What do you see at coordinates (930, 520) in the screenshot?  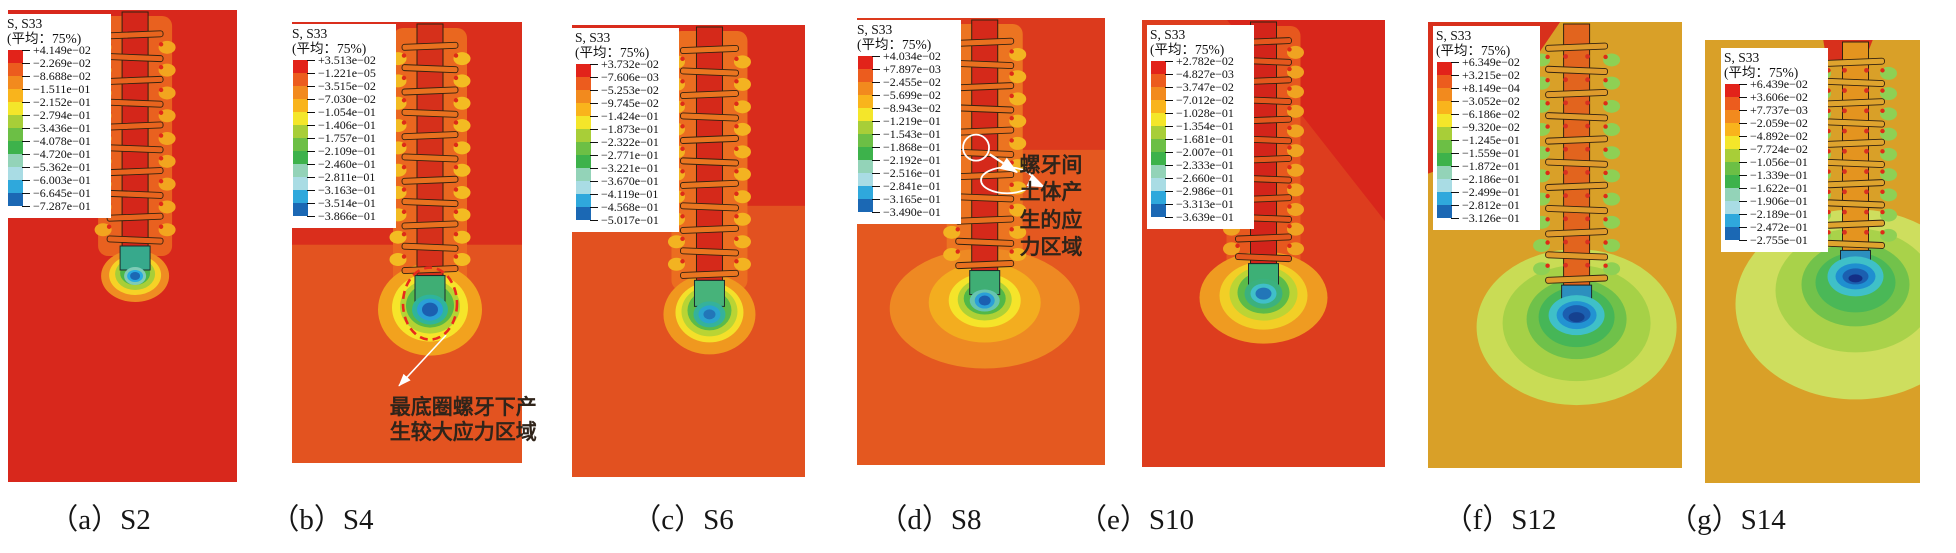 I see `panel-caption-d: （d）S8` at bounding box center [930, 520].